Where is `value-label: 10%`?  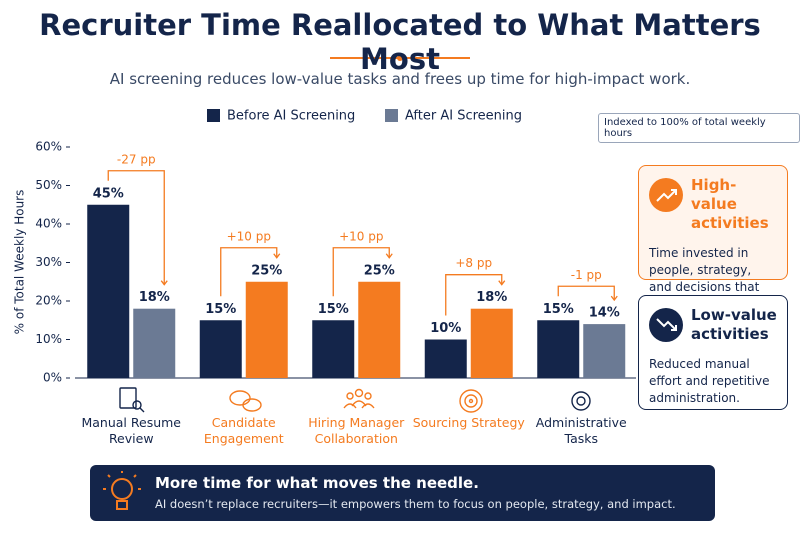
value-label: 10% is located at coordinates (445, 328).